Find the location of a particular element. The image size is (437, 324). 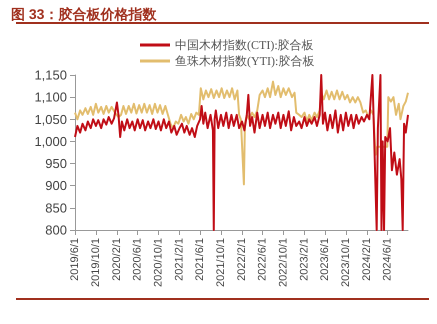

x-tick-label: 2023/2/1 is located at coordinates (304, 259).